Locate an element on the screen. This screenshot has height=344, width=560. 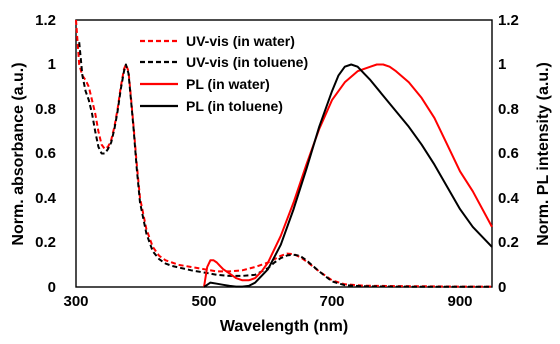
x-tick-label: 900 is located at coordinates (459, 301).